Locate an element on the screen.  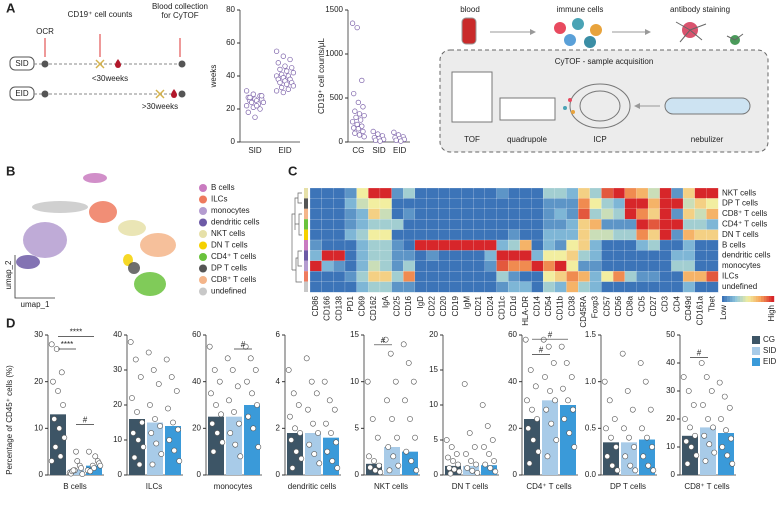
col-label: IgM is located at coordinates (466, 303).